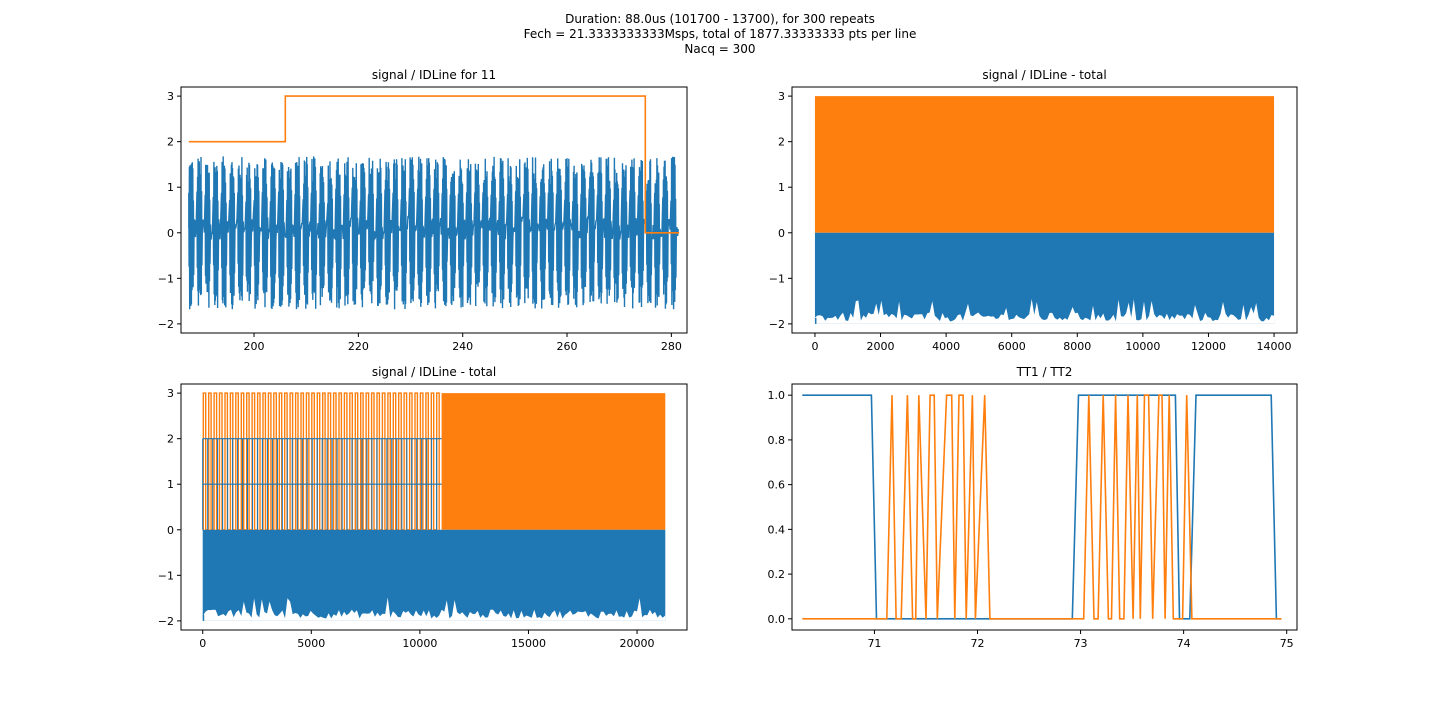 Image resolution: width=1440 pixels, height=720 pixels. Describe the element at coordinates (946, 346) in the screenshot. I see `x-tick-label: 4000` at that location.